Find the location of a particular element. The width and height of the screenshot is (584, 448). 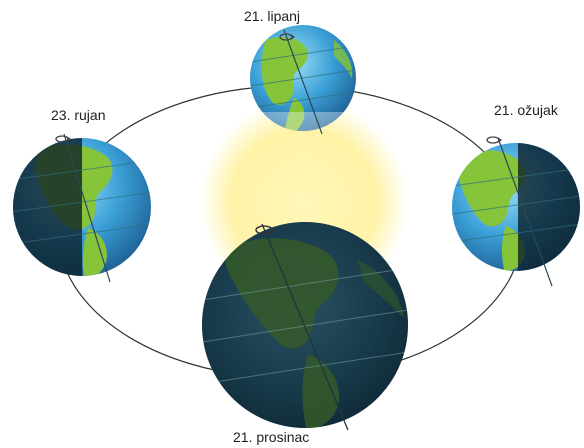

label-september-equinox: 23. rujan is located at coordinates (78, 115).